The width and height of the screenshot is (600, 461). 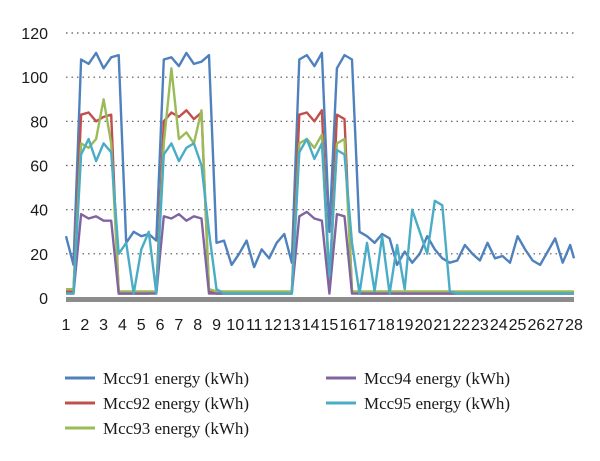 What do you see at coordinates (197, 325) in the screenshot?
I see `x-tick-label: 8` at bounding box center [197, 325].